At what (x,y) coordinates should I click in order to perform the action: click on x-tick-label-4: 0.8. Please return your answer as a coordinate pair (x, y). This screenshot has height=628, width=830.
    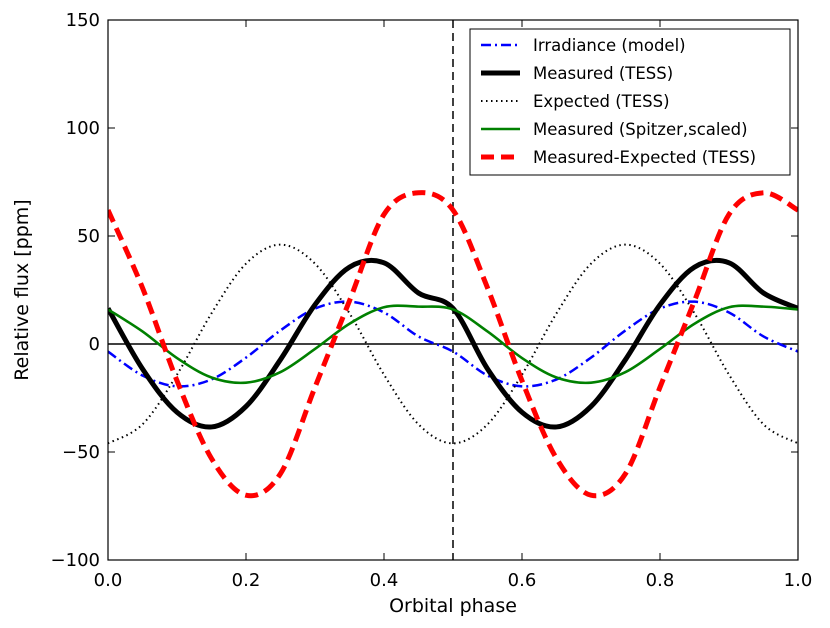
    Looking at the image, I should click on (660, 580).